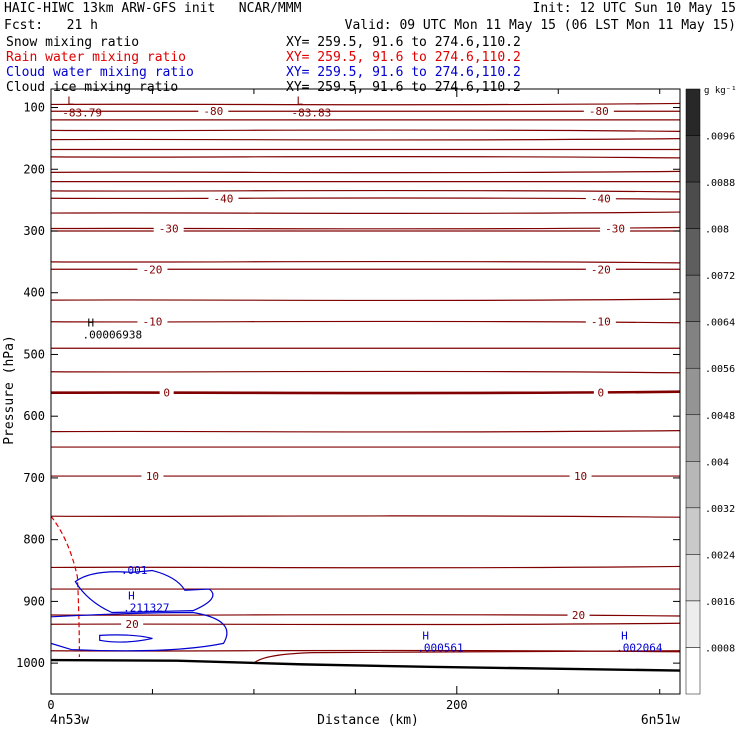 The image size is (740, 740). What do you see at coordinates (65, 586) in the screenshot?
I see `rain-water-contour` at bounding box center [65, 586].